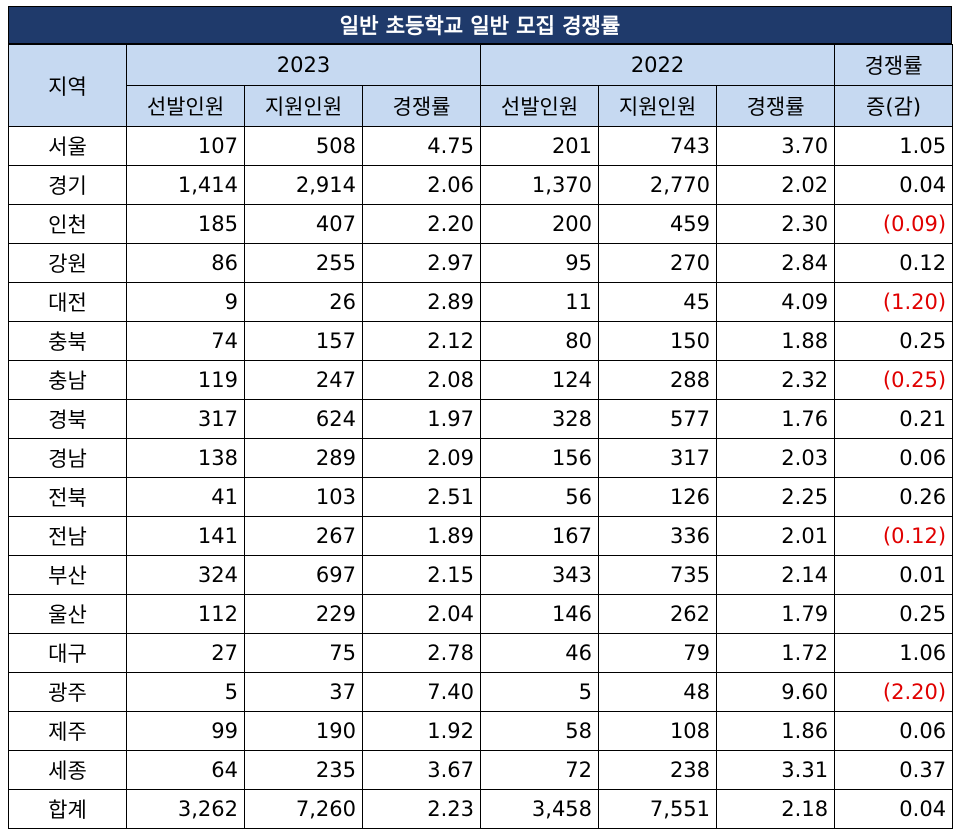 This screenshot has height=830, width=956. I want to click on region-cell: 세종, so click(67, 770).